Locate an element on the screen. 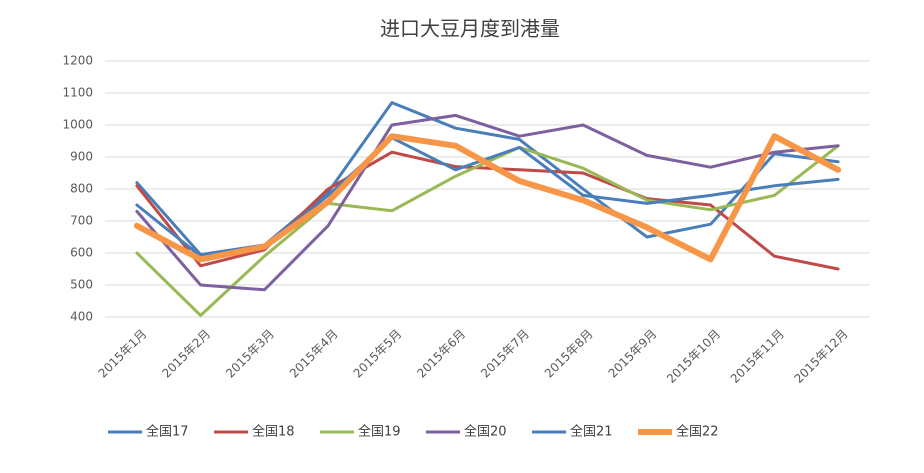  x-tick-label: 2015年6月 is located at coordinates (441, 354).